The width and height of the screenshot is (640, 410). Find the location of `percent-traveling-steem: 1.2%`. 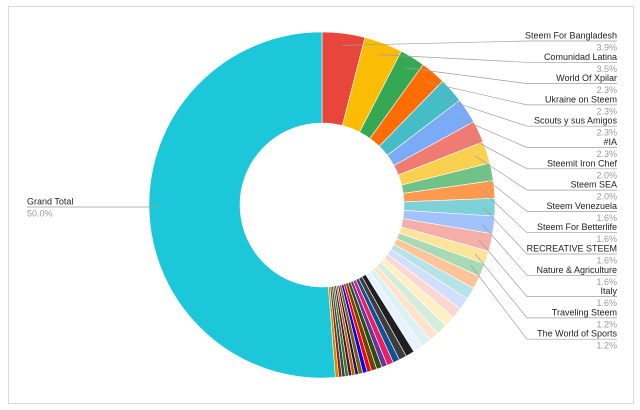

percent-traveling-steem: 1.2% is located at coordinates (606, 324).